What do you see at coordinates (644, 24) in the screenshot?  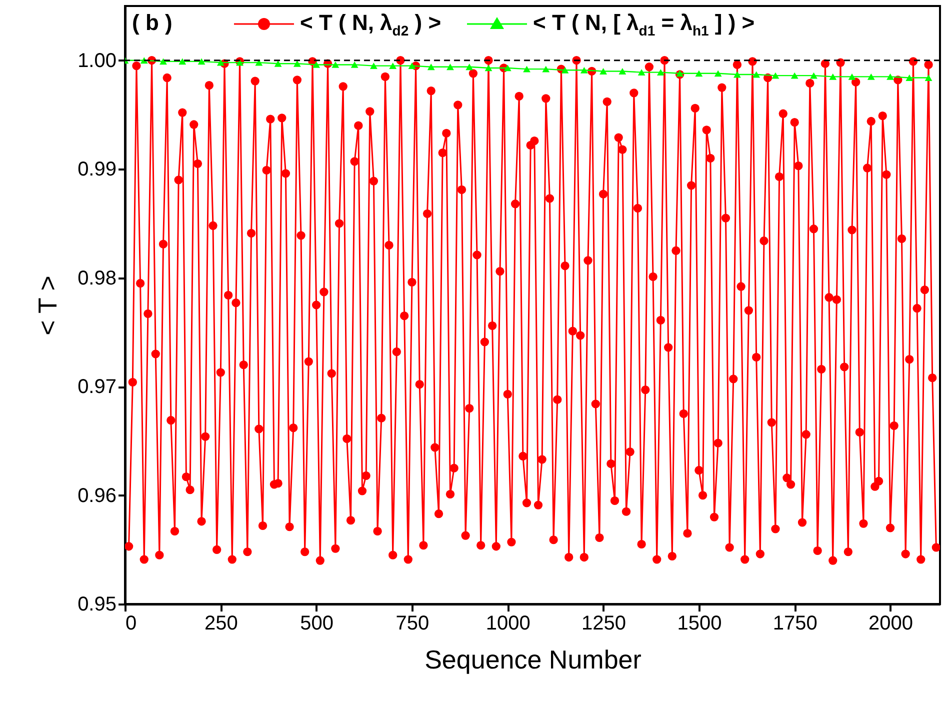 I see `legend-label: < T ( N, [ λ$_{d1}$ = λ$_{h1}$ ] ) >` at bounding box center [644, 24].